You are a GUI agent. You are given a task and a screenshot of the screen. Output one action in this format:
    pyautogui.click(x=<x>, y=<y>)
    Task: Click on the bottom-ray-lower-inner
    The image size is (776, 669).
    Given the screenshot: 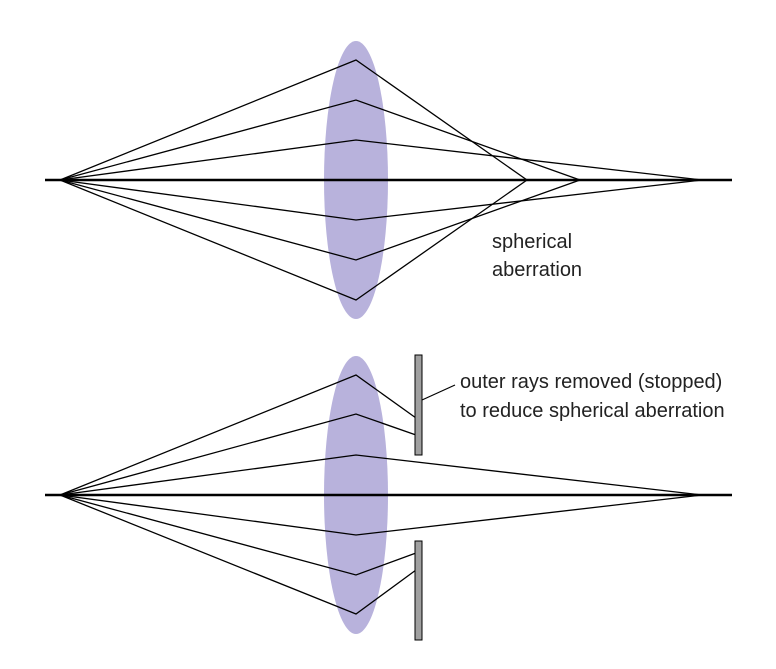 What is the action you would take?
    pyautogui.click(x=381, y=515)
    